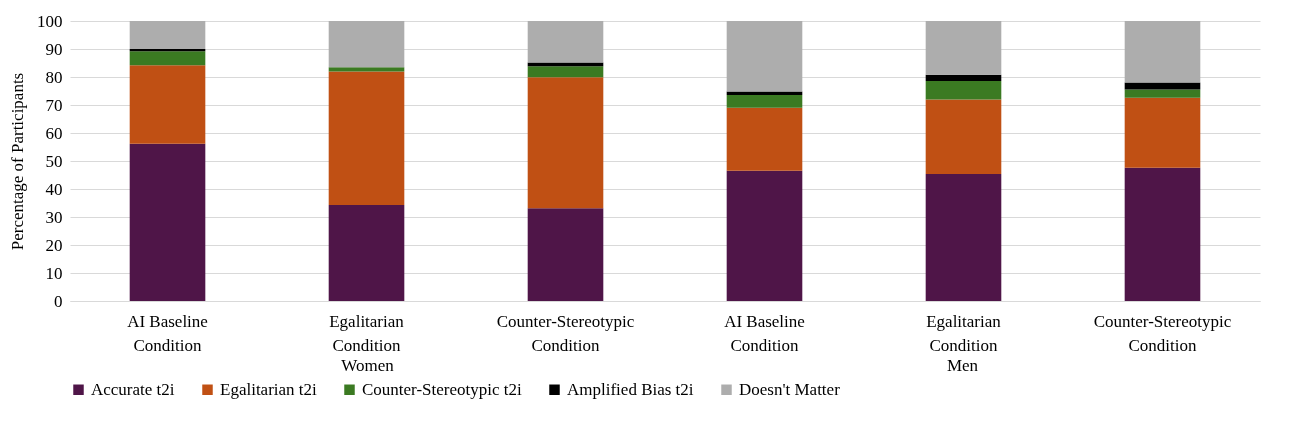 This screenshot has height=444, width=1297. I want to click on y-tick-label: 70, so click(54, 105).